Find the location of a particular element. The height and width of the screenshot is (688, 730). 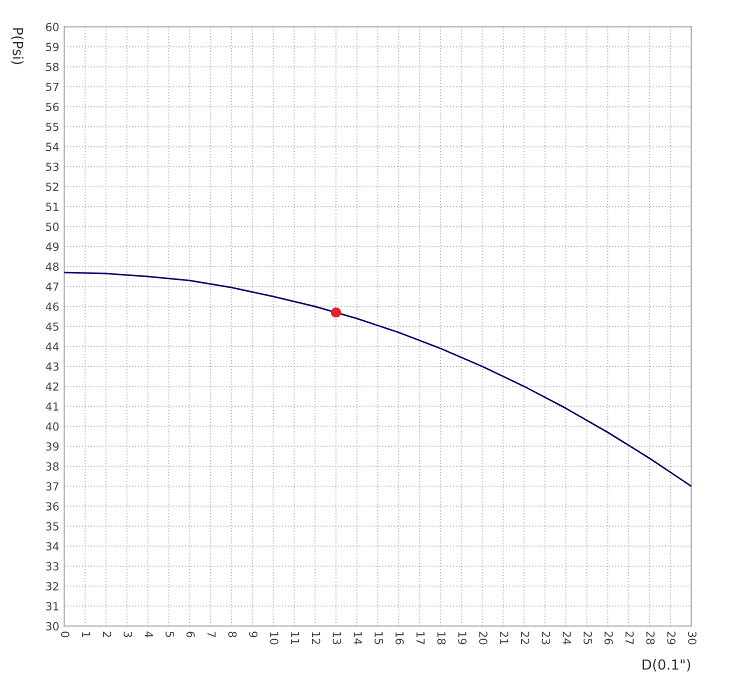

y-tick-label: 48 is located at coordinates (52, 266).